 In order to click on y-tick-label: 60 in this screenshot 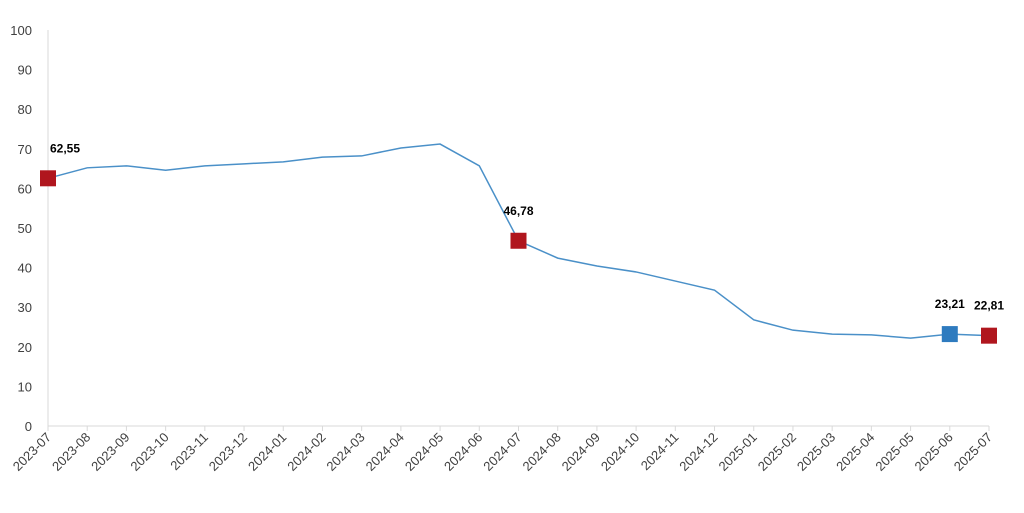, I will do `click(25, 188)`.